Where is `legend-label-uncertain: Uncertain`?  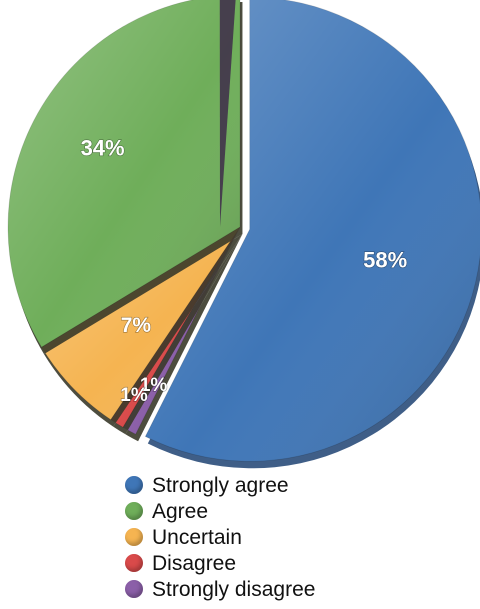
legend-label-uncertain: Uncertain is located at coordinates (197, 537).